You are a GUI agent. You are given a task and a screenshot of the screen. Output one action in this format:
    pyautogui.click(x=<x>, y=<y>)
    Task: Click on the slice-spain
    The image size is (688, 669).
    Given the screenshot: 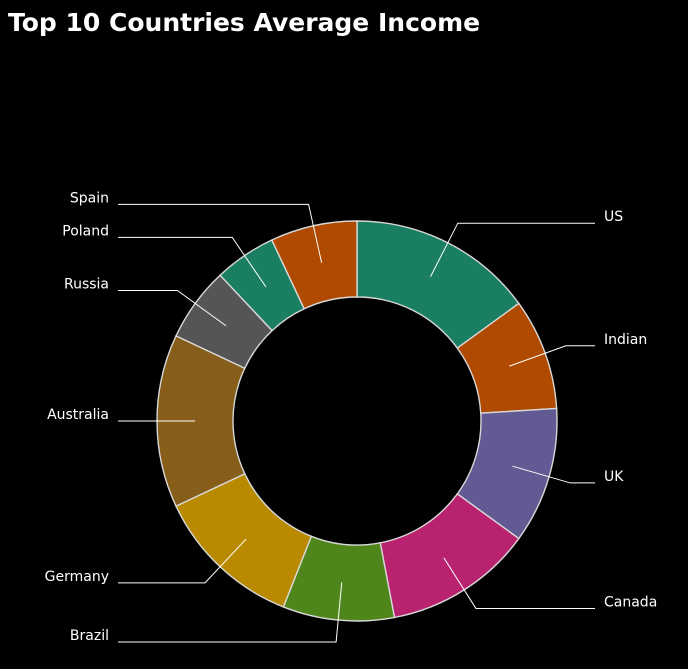 What is the action you would take?
    pyautogui.click(x=314, y=265)
    